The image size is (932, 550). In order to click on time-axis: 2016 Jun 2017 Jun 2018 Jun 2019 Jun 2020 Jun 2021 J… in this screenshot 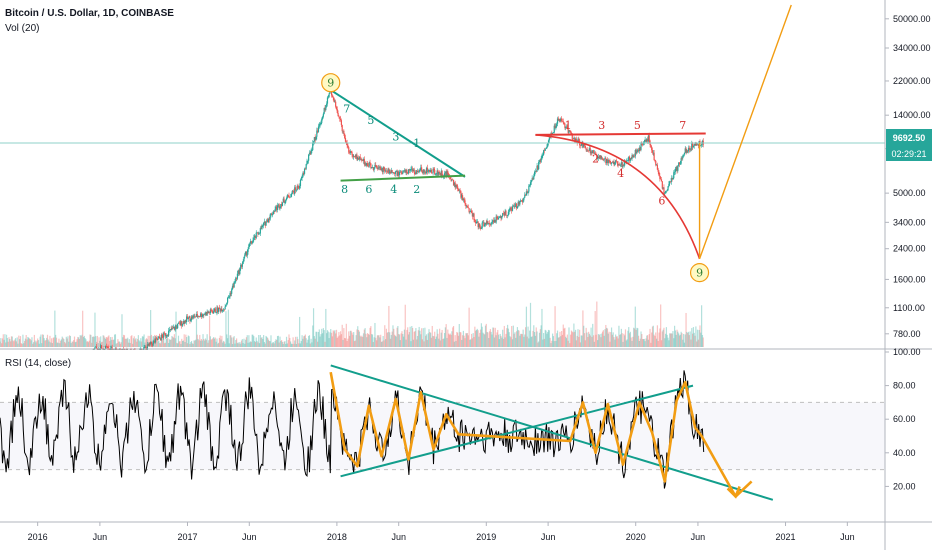, I will do `click(441, 532)`.